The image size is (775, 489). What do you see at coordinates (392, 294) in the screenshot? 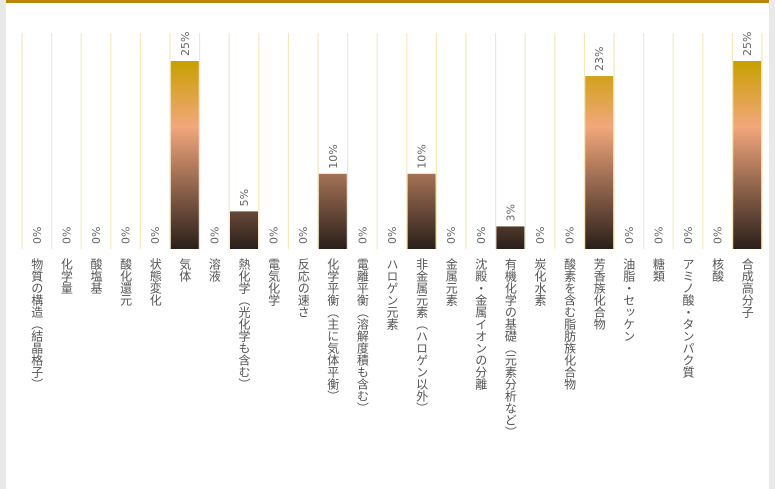
I see `category-label: ハロゲン元素` at bounding box center [392, 294].